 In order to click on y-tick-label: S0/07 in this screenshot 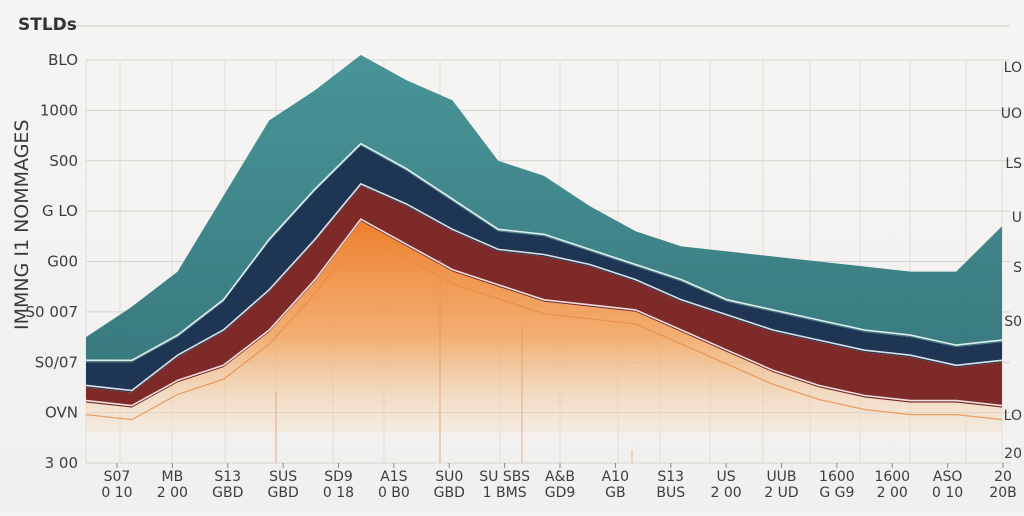, I will do `click(56, 362)`.